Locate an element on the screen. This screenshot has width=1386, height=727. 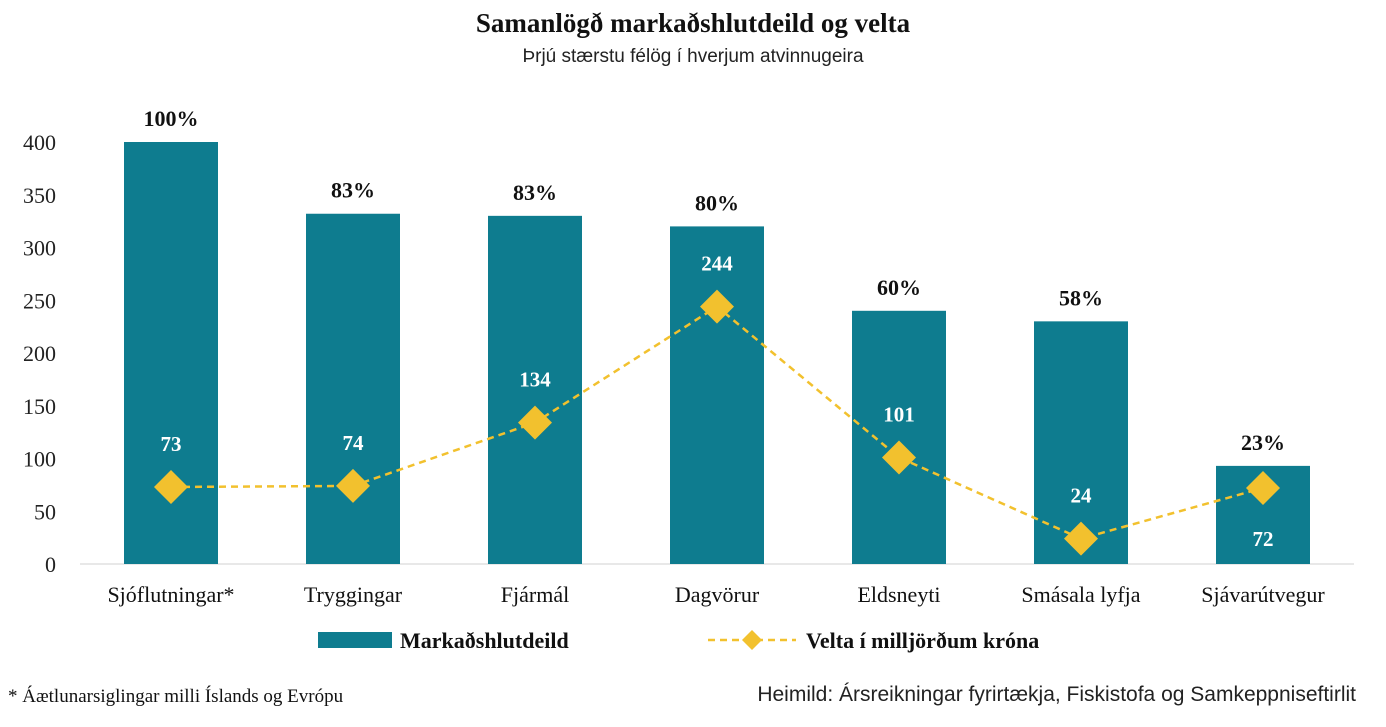
bar-data-label: 23% is located at coordinates (1263, 442).